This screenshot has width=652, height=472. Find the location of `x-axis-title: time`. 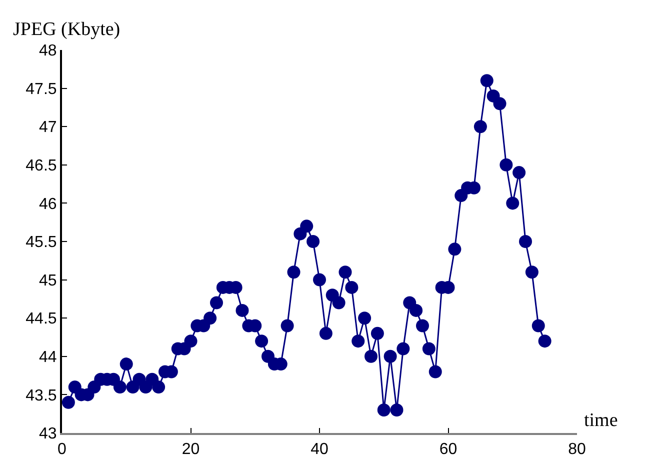

x-axis-title: time is located at coordinates (601, 420).